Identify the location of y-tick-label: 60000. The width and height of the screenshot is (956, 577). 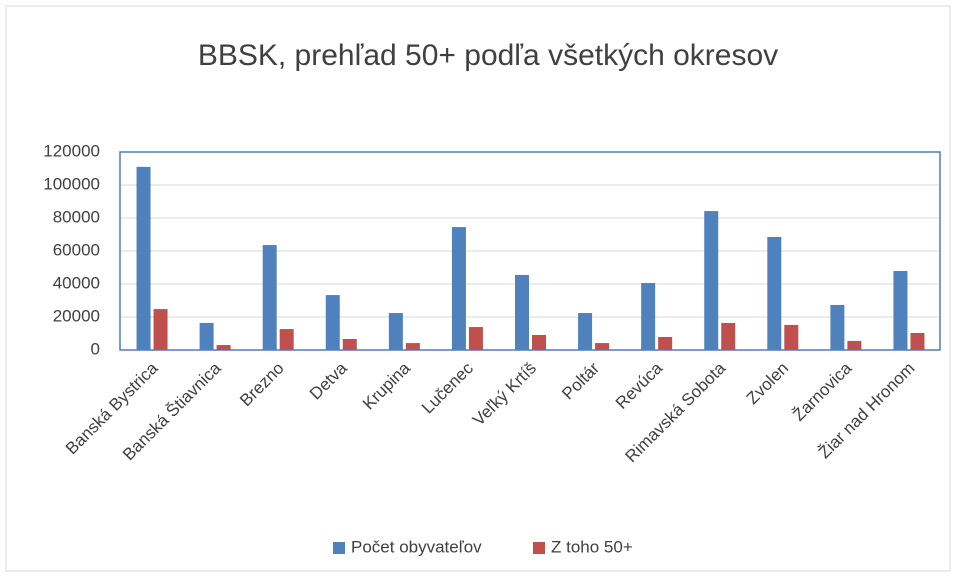
(76, 249).